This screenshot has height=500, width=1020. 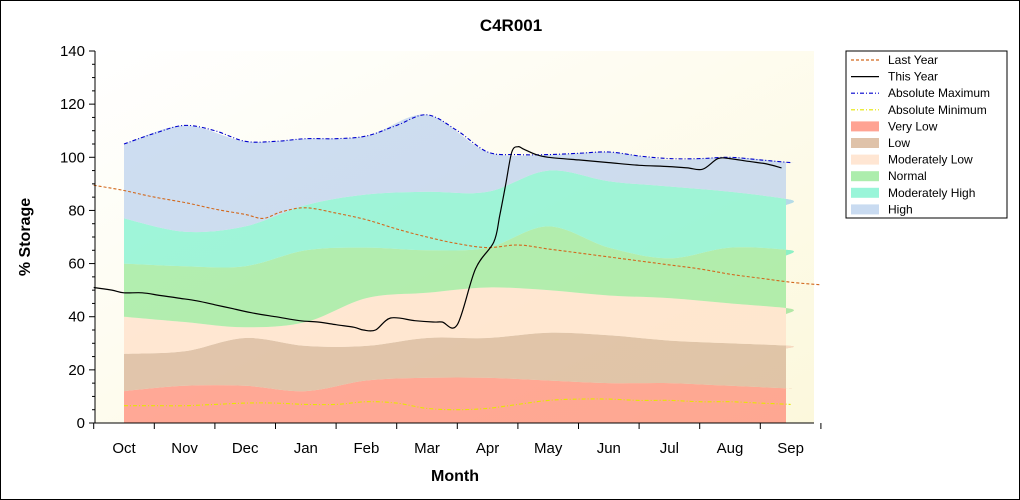 What do you see at coordinates (306, 448) in the screenshot?
I see `x-tick-label: Jan` at bounding box center [306, 448].